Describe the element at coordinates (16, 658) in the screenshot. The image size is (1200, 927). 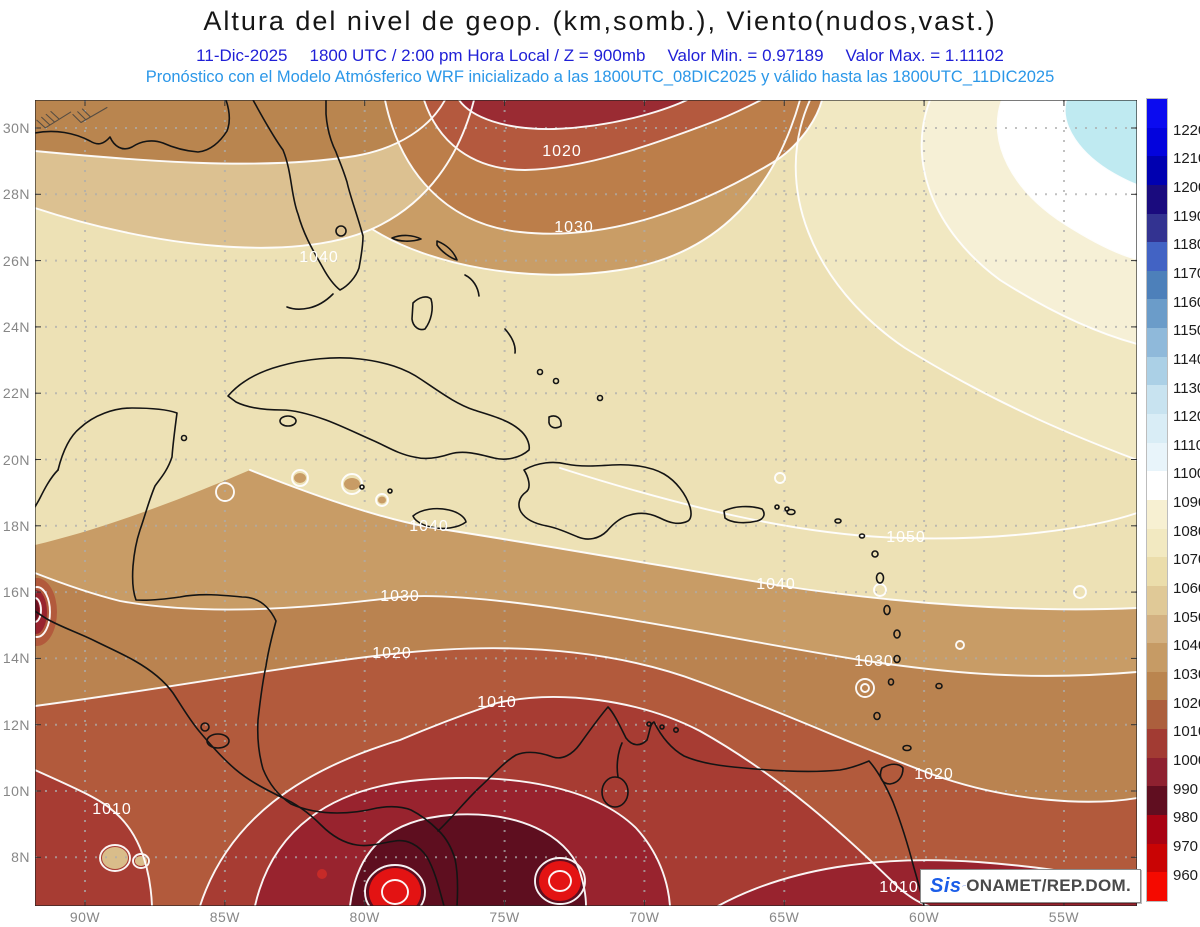
I see `lat-label-14N: 14N` at that location.